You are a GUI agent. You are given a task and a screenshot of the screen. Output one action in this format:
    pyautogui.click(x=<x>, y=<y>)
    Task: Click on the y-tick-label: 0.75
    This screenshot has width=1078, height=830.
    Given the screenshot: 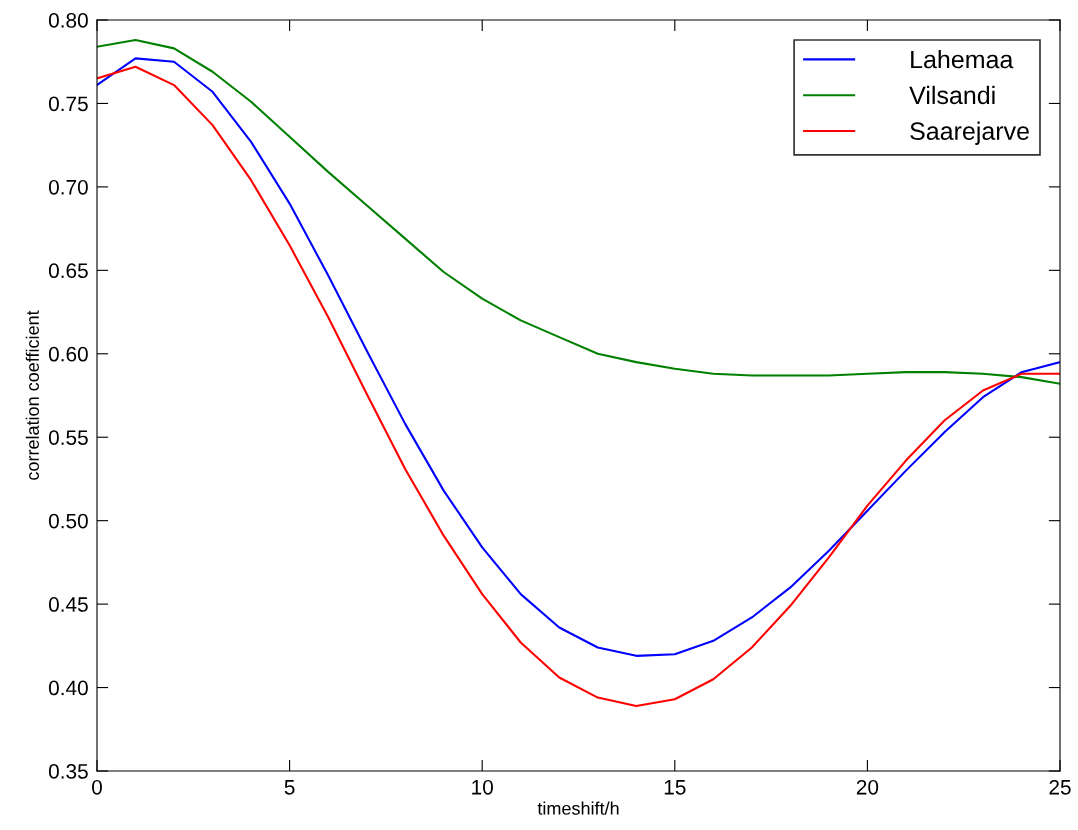 What is the action you would take?
    pyautogui.click(x=68, y=104)
    